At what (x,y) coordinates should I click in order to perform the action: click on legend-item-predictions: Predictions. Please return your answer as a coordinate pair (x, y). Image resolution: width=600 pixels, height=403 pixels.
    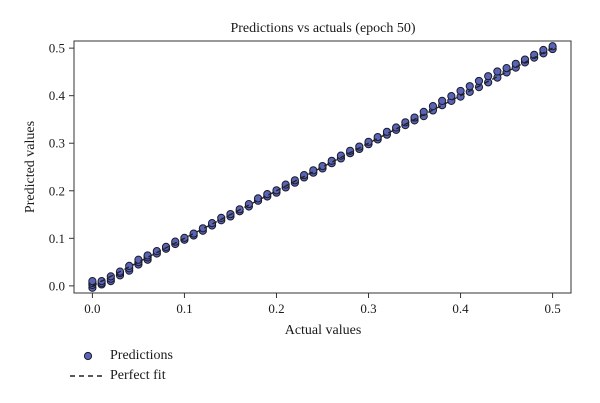
    Looking at the image, I should click on (120, 356).